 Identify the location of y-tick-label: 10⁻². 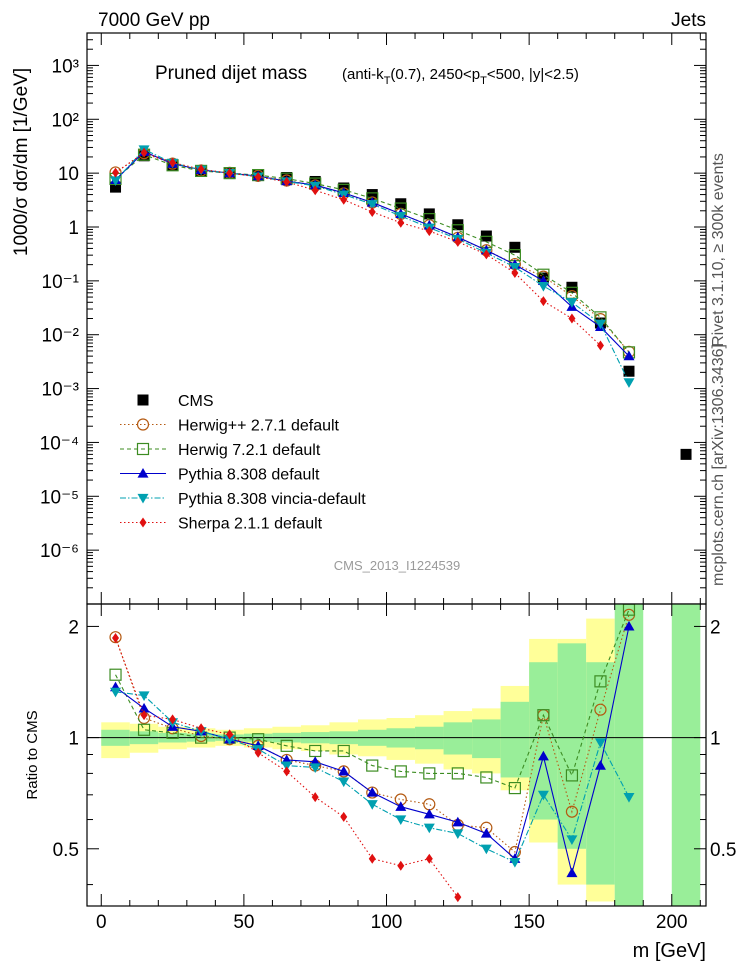
(61, 336).